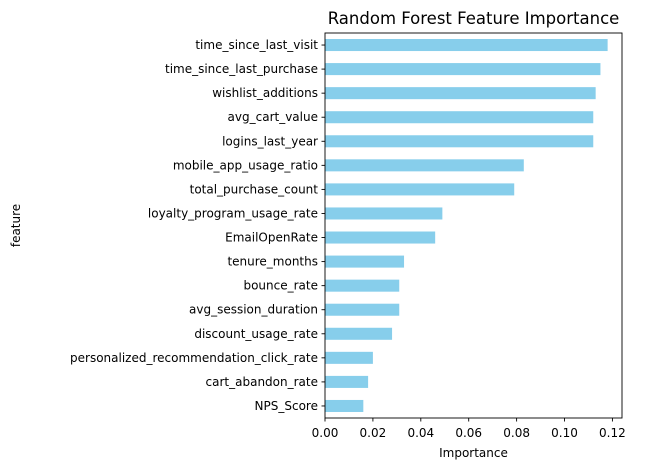 The width and height of the screenshot is (655, 470). Describe the element at coordinates (194, 358) in the screenshot. I see `y-tick-label: personalized_recommendation_click_rate` at that location.